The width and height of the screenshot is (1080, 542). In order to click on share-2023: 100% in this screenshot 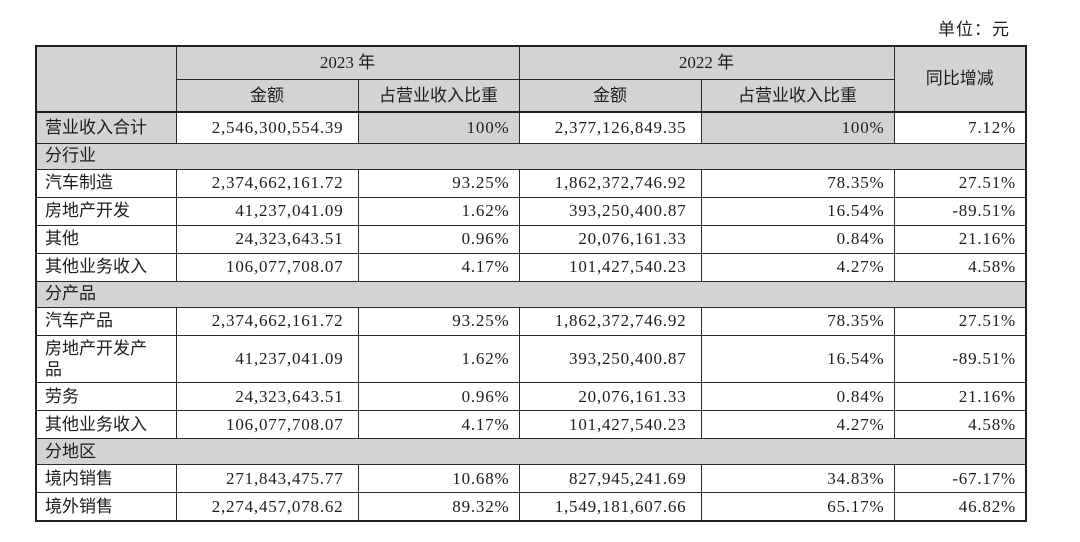, I will do `click(438, 127)`.